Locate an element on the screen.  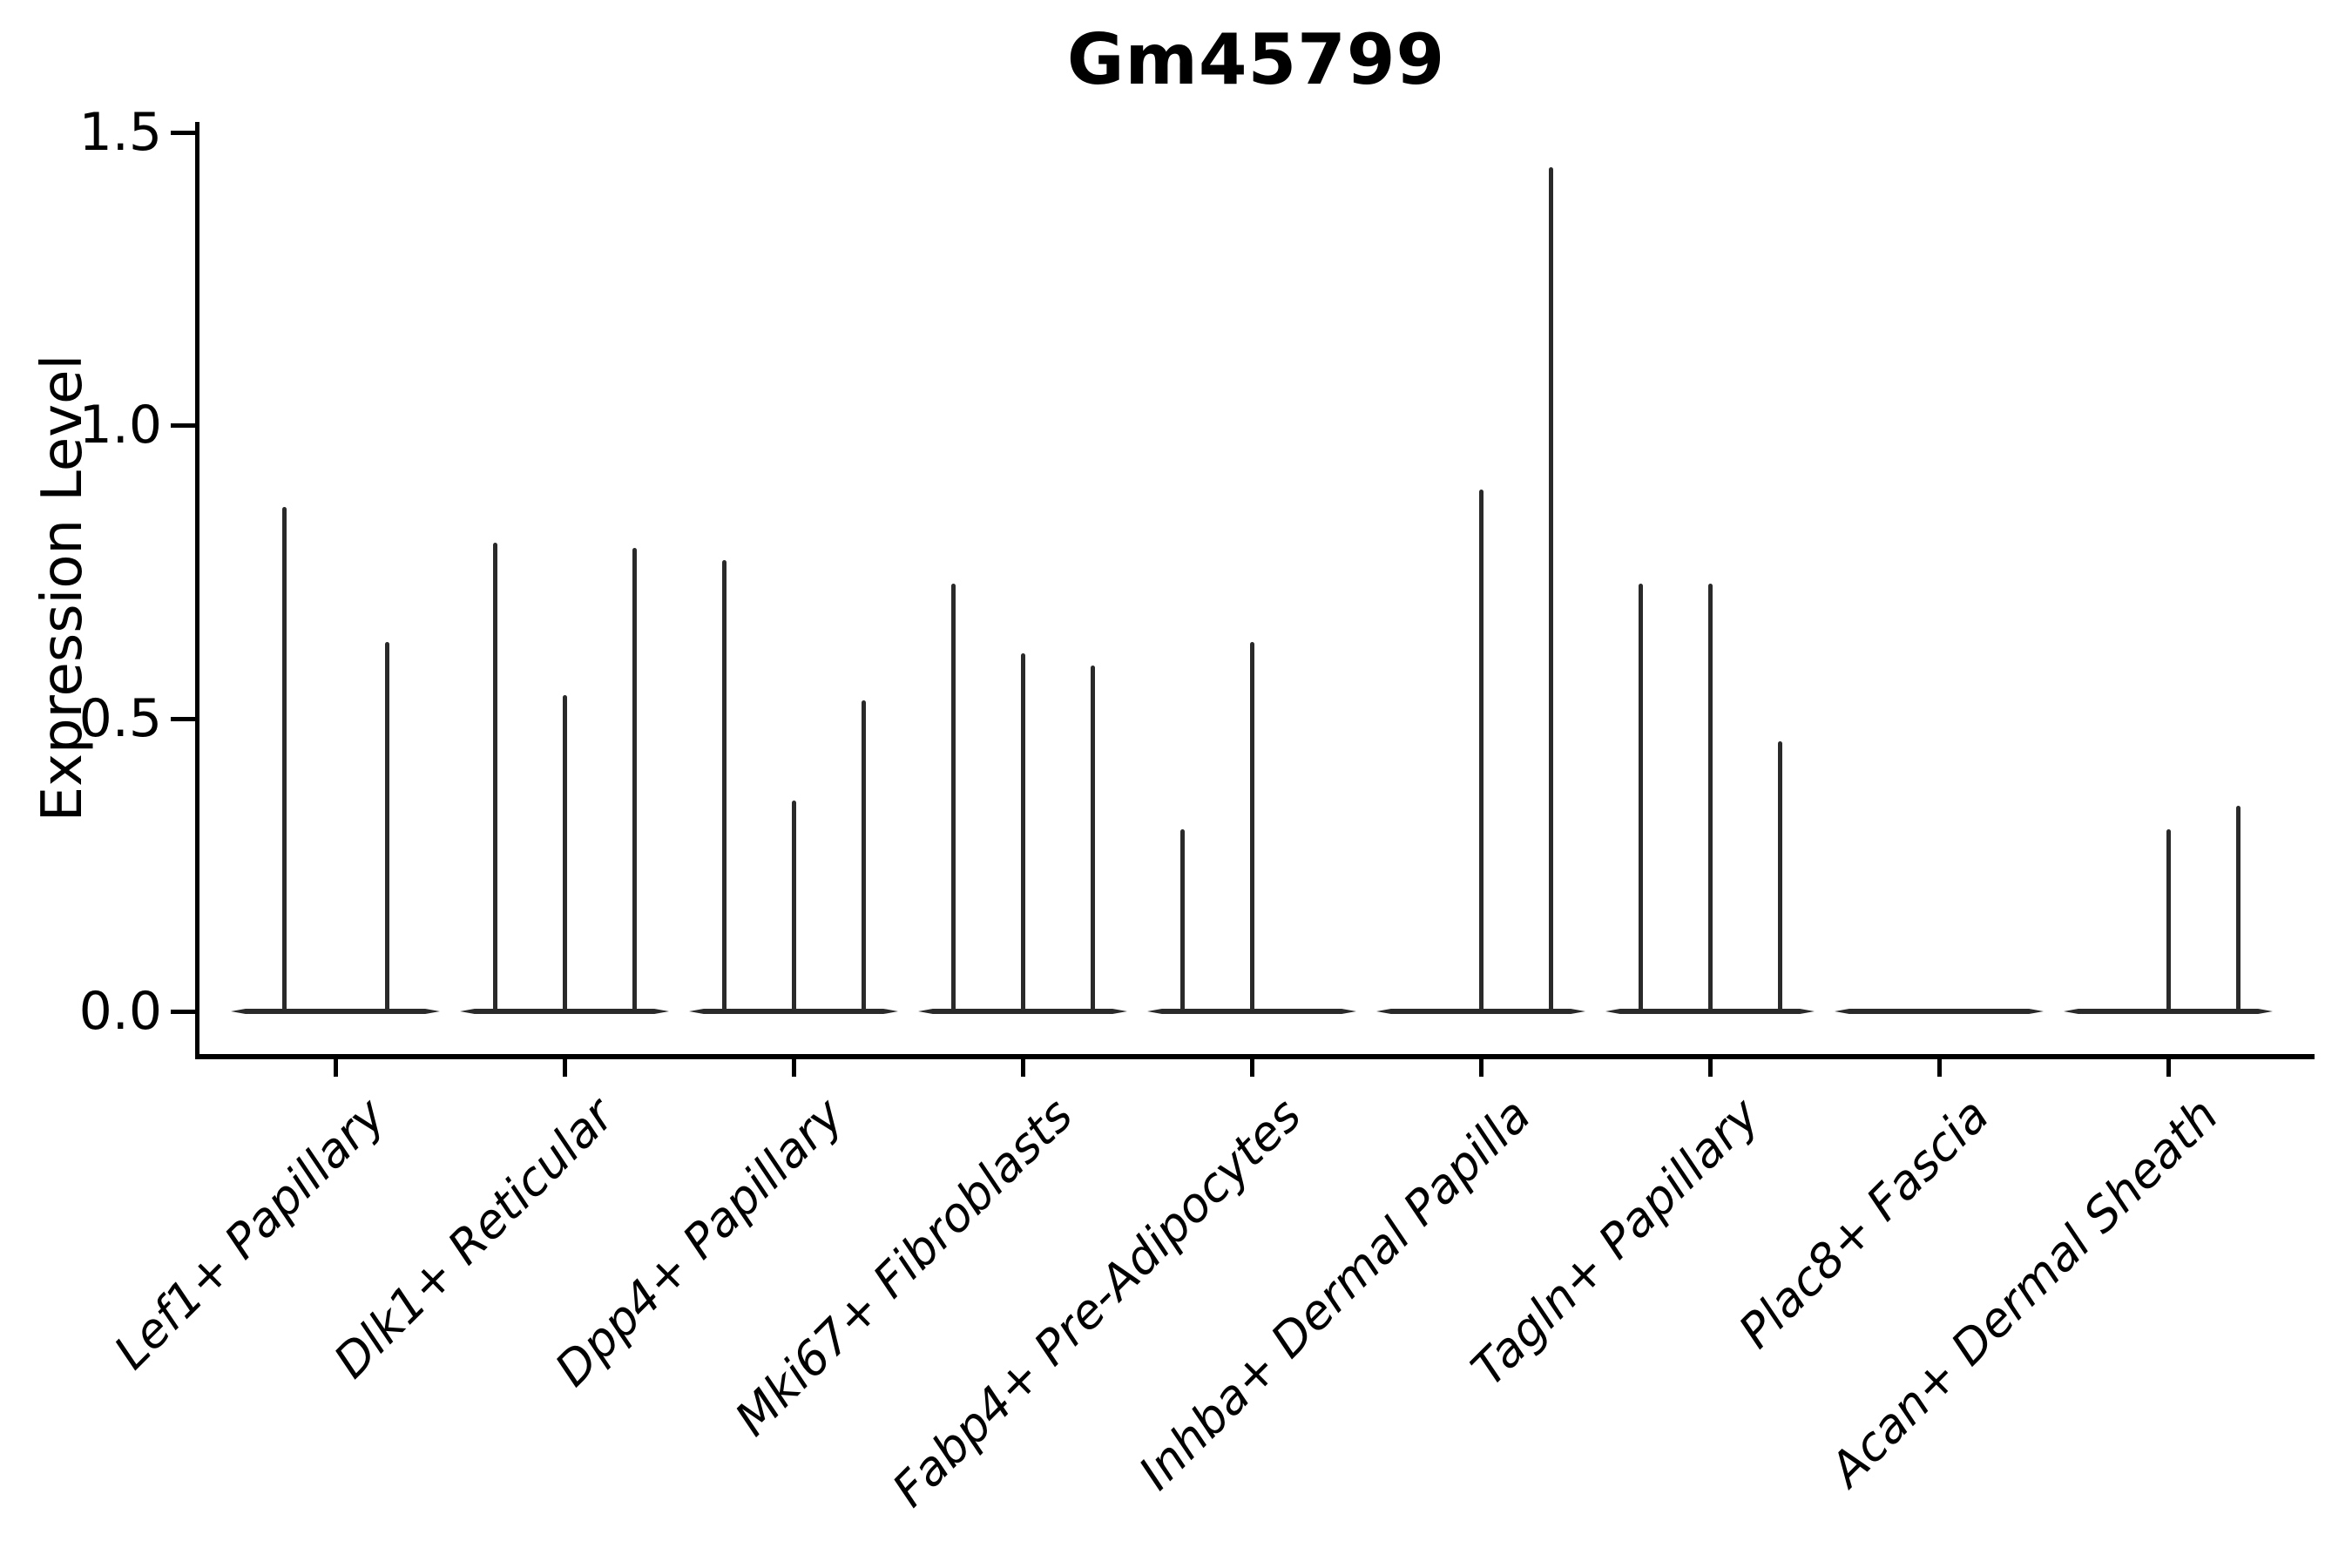
chart-title: Gm45799 is located at coordinates (1256, 59).